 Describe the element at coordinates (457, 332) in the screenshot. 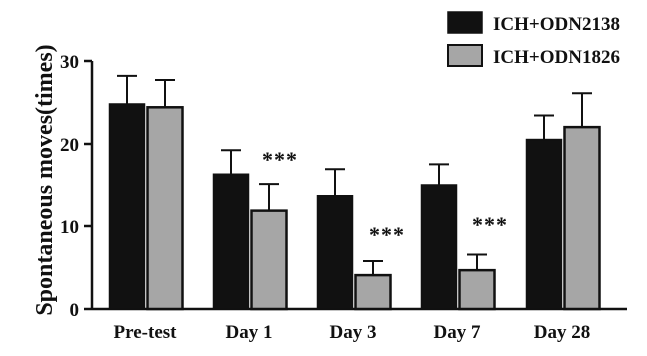

I see `x-tick-label-day-7: Day 7` at that location.